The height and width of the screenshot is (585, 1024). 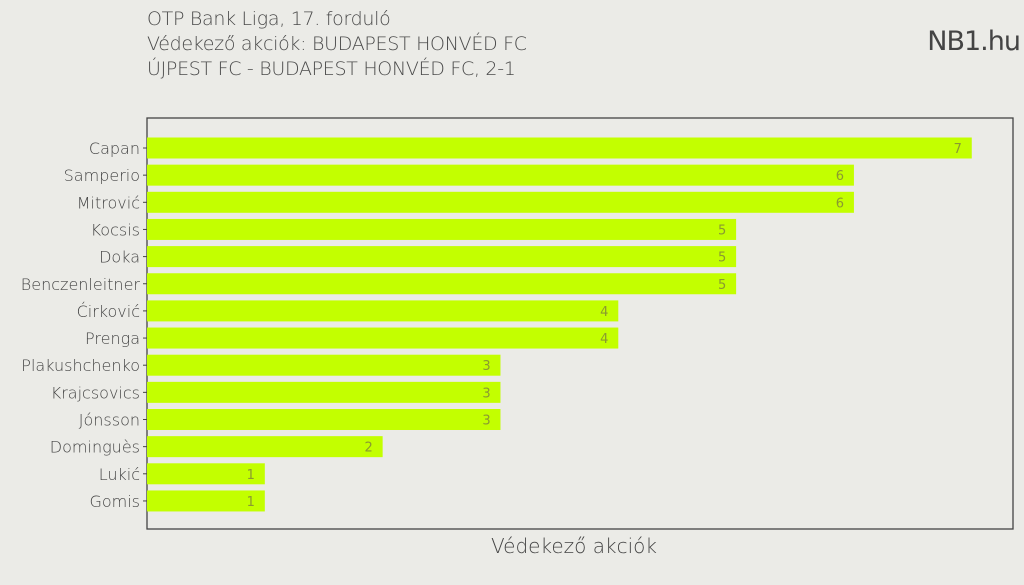 I want to click on y-tick-label: Doka, so click(x=119, y=257).